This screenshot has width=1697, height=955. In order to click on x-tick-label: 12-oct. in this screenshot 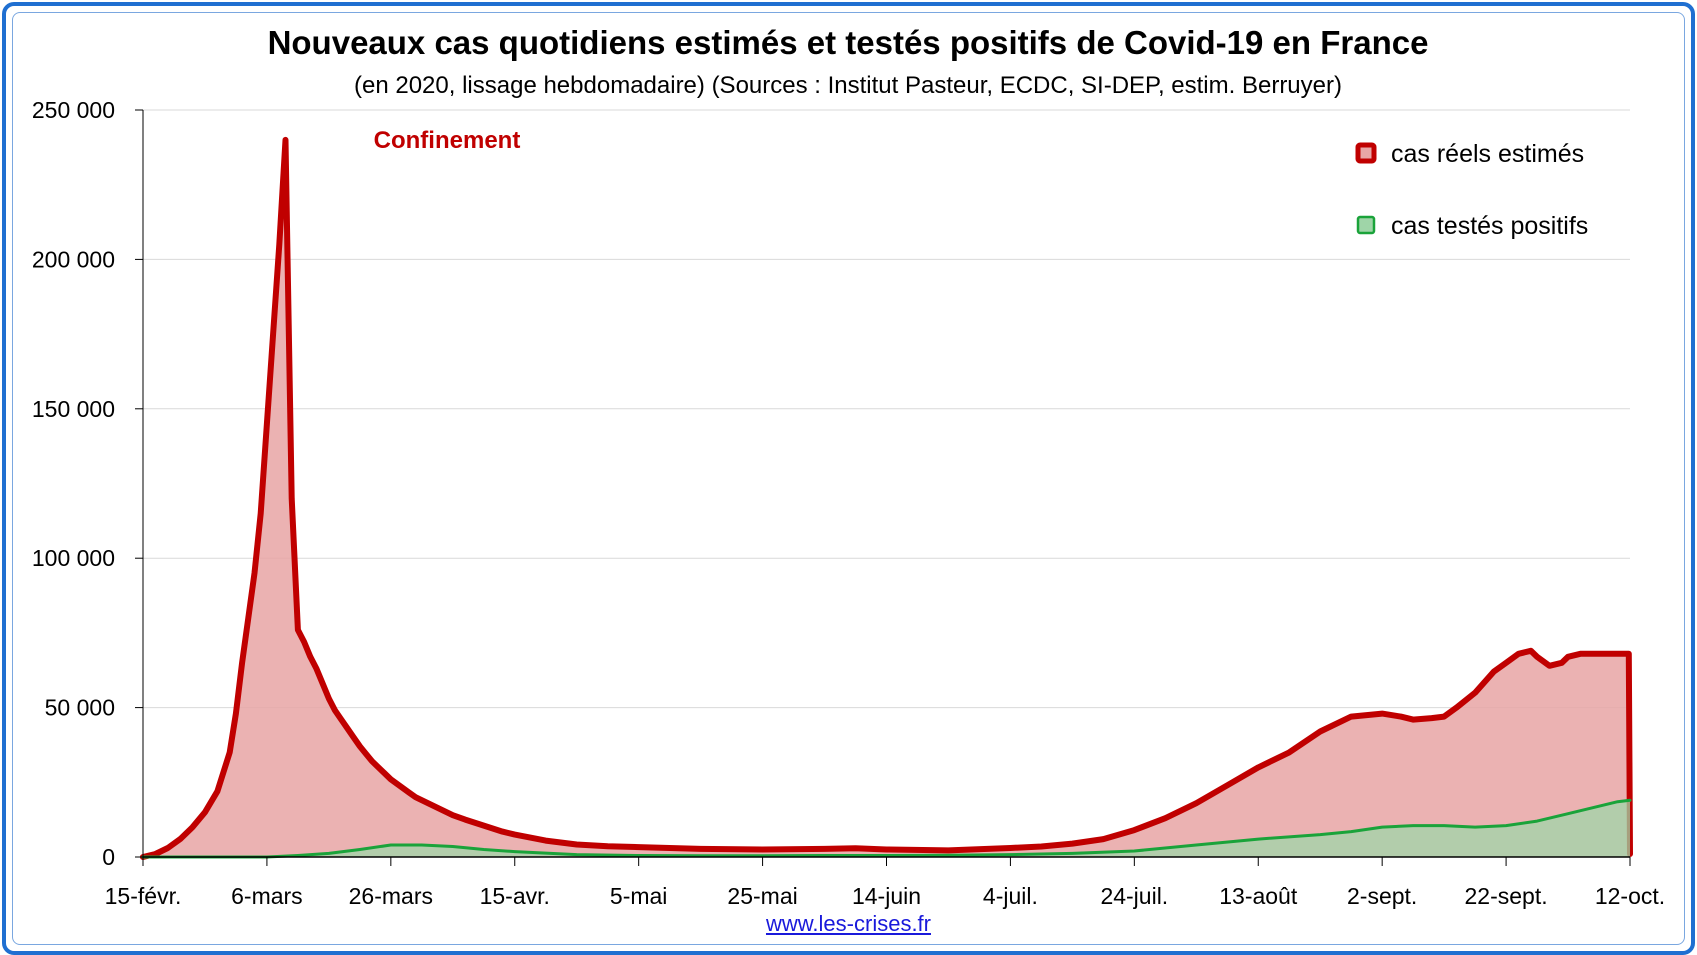, I will do `click(1630, 896)`.